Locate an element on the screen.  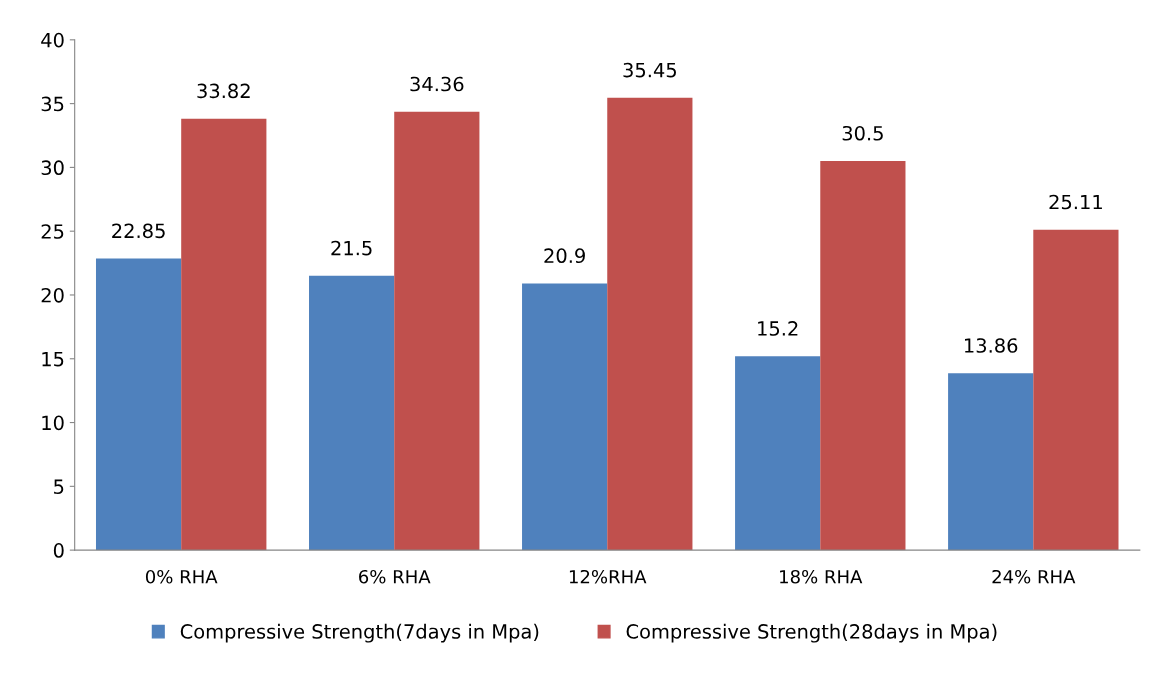
y-tick-label: 10 is located at coordinates (53, 423).